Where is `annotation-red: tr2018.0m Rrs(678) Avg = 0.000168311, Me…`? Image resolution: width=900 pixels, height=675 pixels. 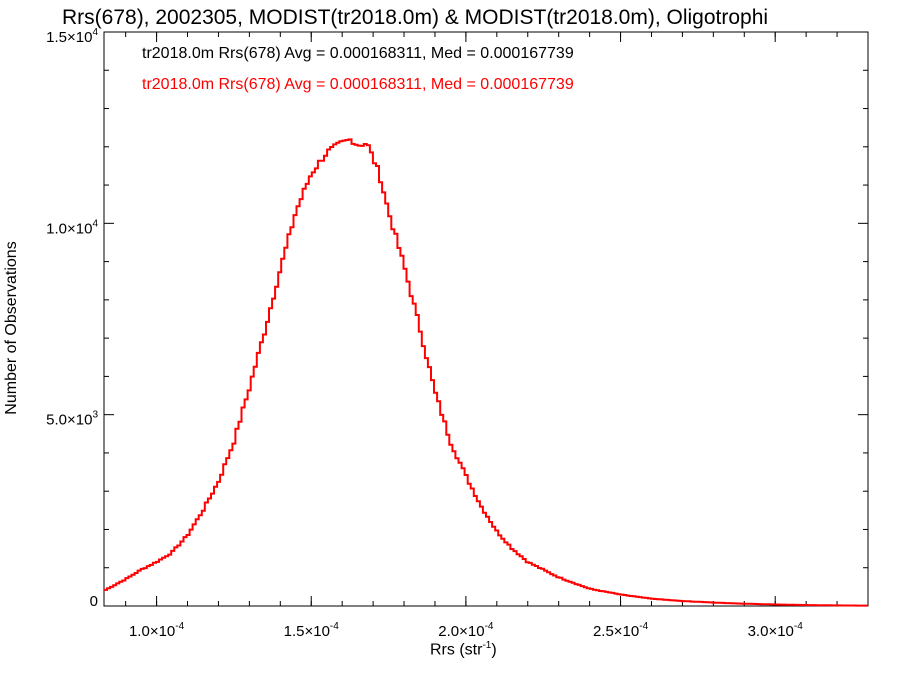
annotation-red: tr2018.0m Rrs(678) Avg = 0.000168311, Me… is located at coordinates (358, 84).